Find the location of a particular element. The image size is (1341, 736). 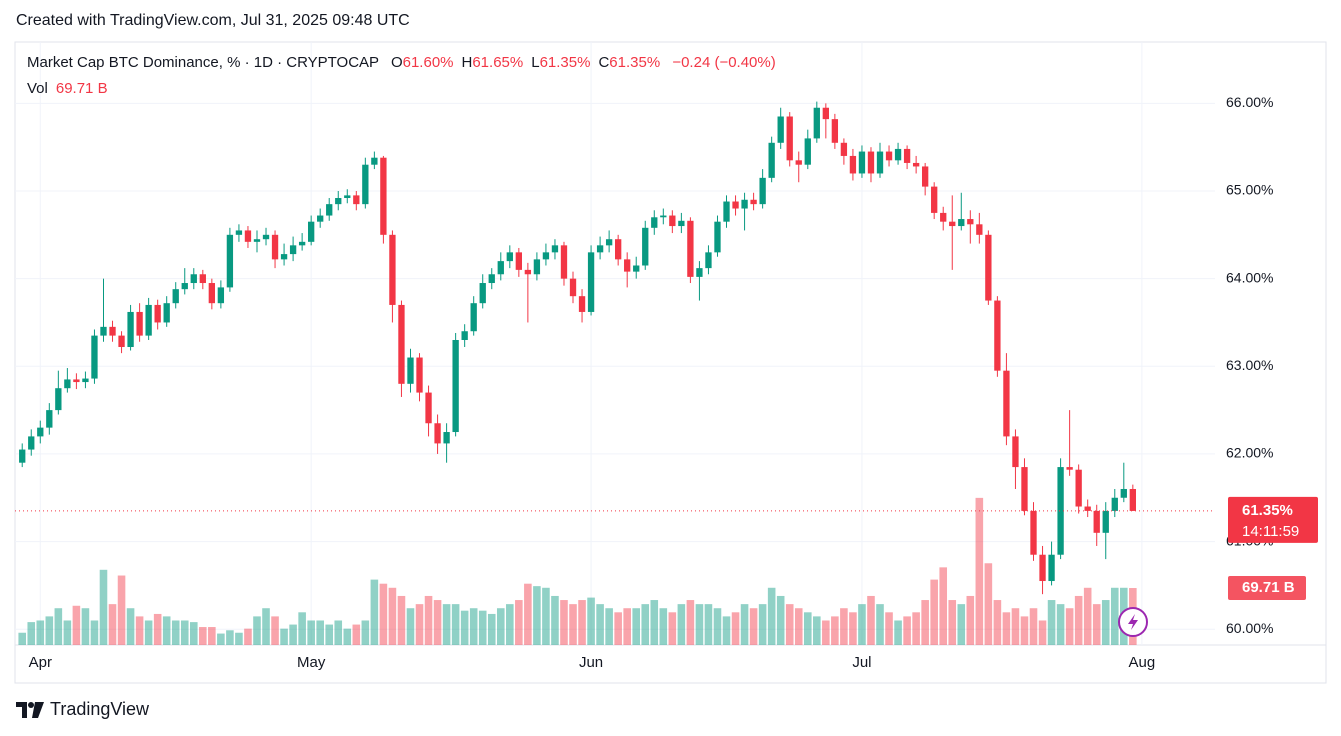

change: −0.24 (−0.40%) is located at coordinates (724, 62).